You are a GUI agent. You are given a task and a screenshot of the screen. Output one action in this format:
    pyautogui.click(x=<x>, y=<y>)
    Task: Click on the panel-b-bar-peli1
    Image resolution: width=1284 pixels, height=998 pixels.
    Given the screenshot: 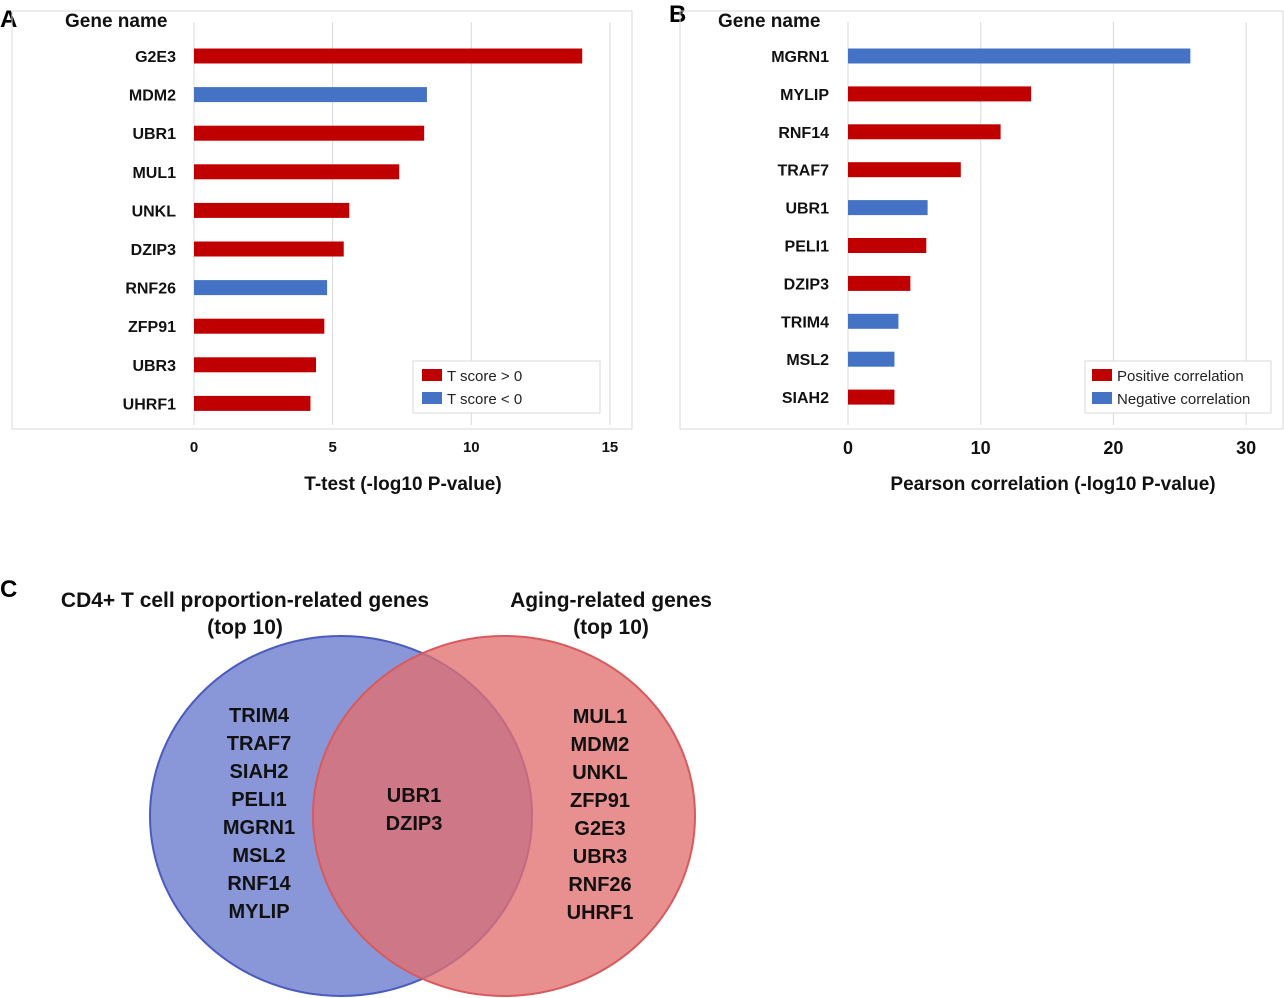 What is the action you would take?
    pyautogui.click(x=887, y=245)
    